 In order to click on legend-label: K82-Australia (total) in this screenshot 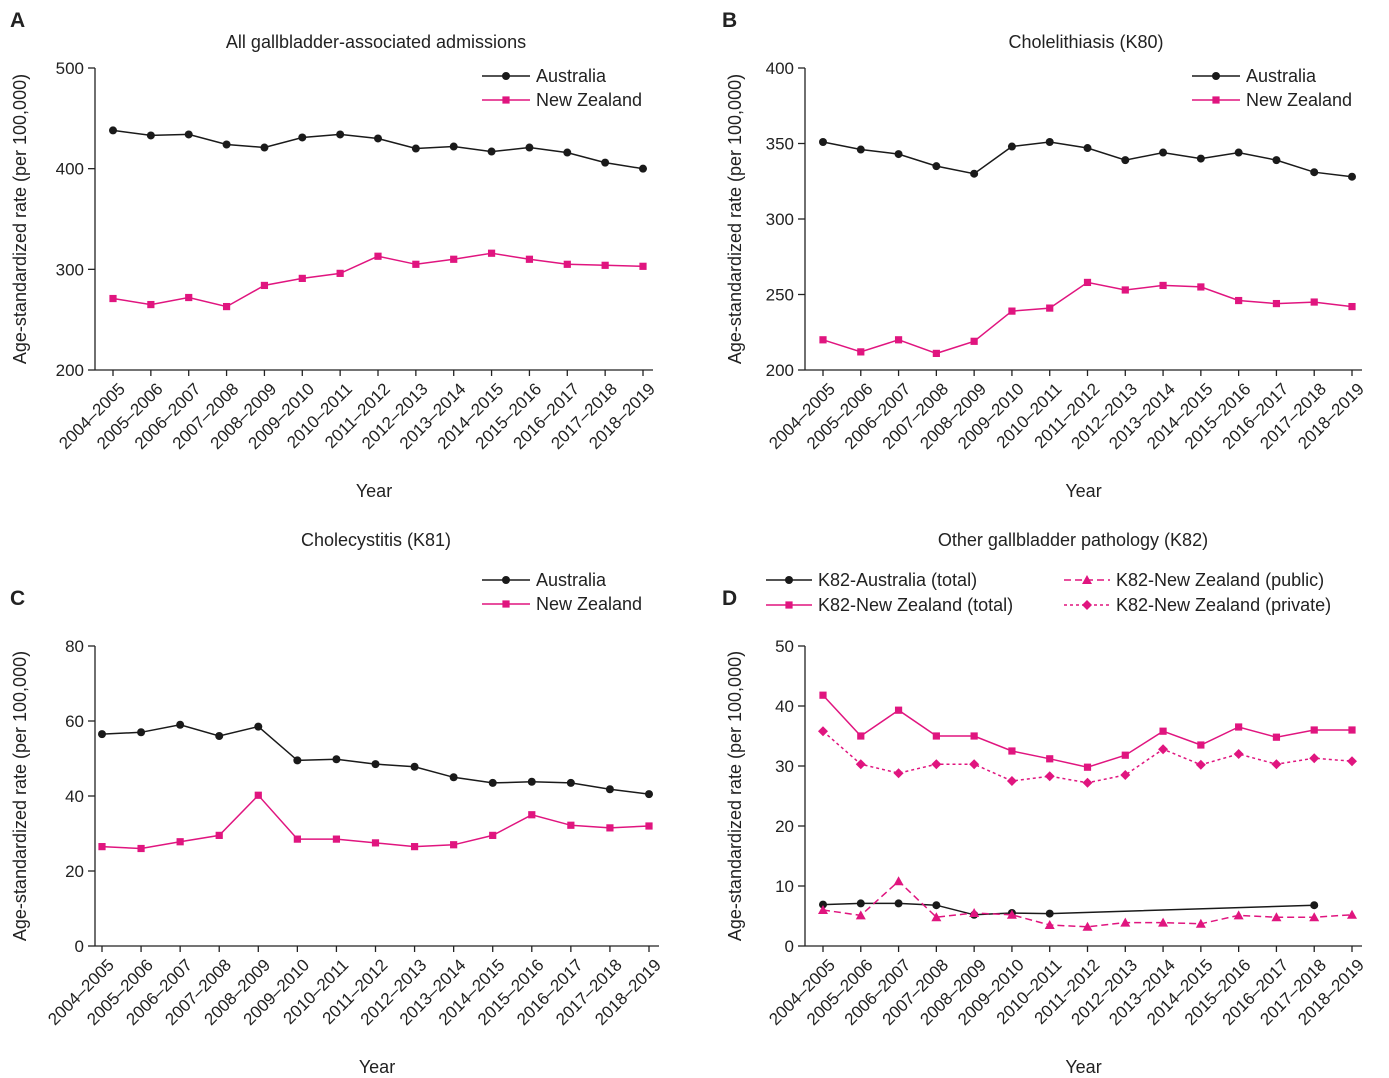, I will do `click(897, 580)`.